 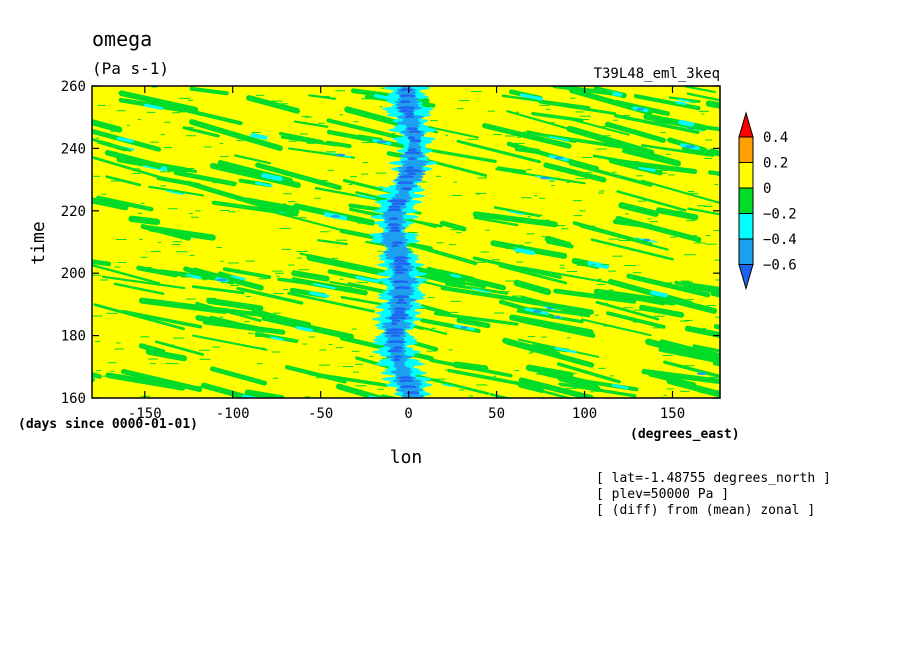 I want to click on y-tick-label: 180, so click(x=73, y=337).